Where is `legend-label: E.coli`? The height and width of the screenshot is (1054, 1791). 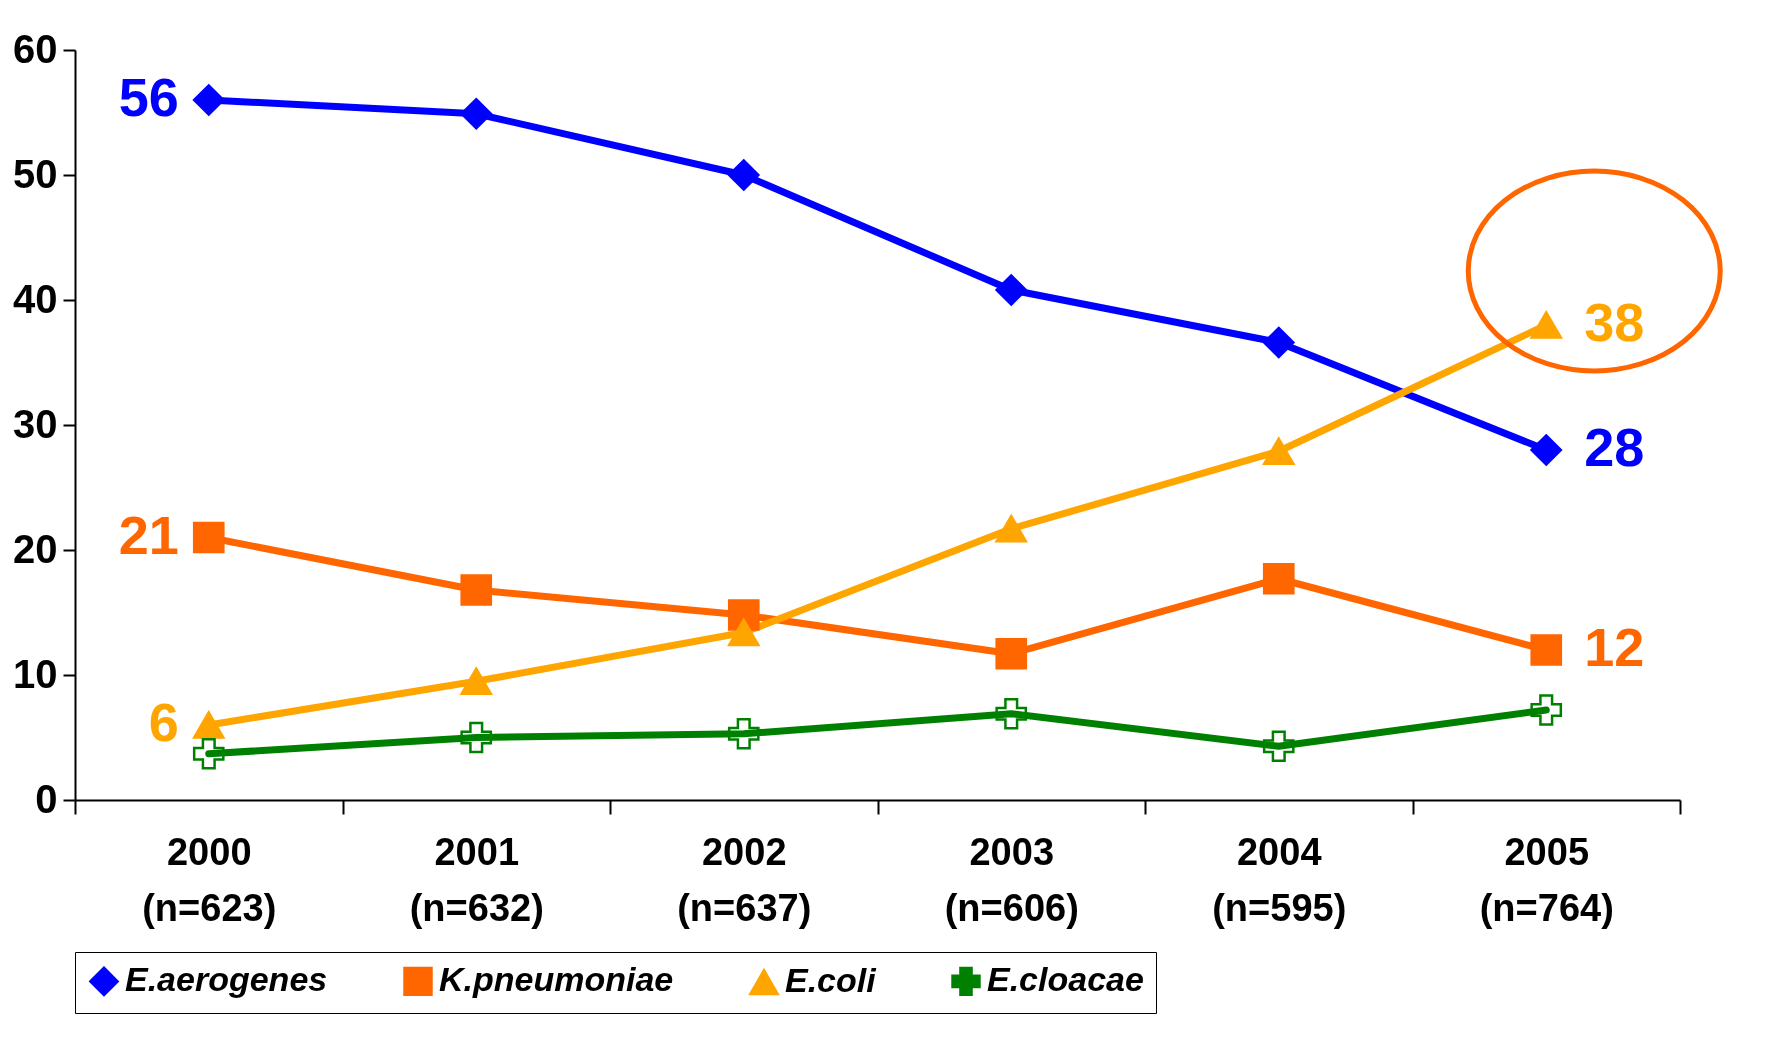 legend-label: E.coli is located at coordinates (831, 980).